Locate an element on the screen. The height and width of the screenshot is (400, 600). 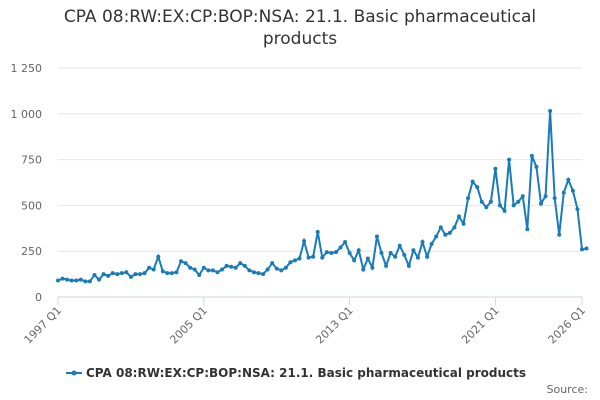
x-tick-label: 2021 Q1 is located at coordinates (480, 325).